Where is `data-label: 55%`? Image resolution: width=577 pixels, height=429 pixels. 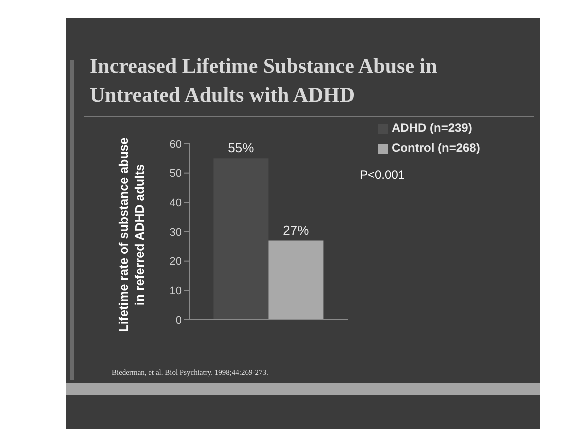 data-label: 55% is located at coordinates (241, 148).